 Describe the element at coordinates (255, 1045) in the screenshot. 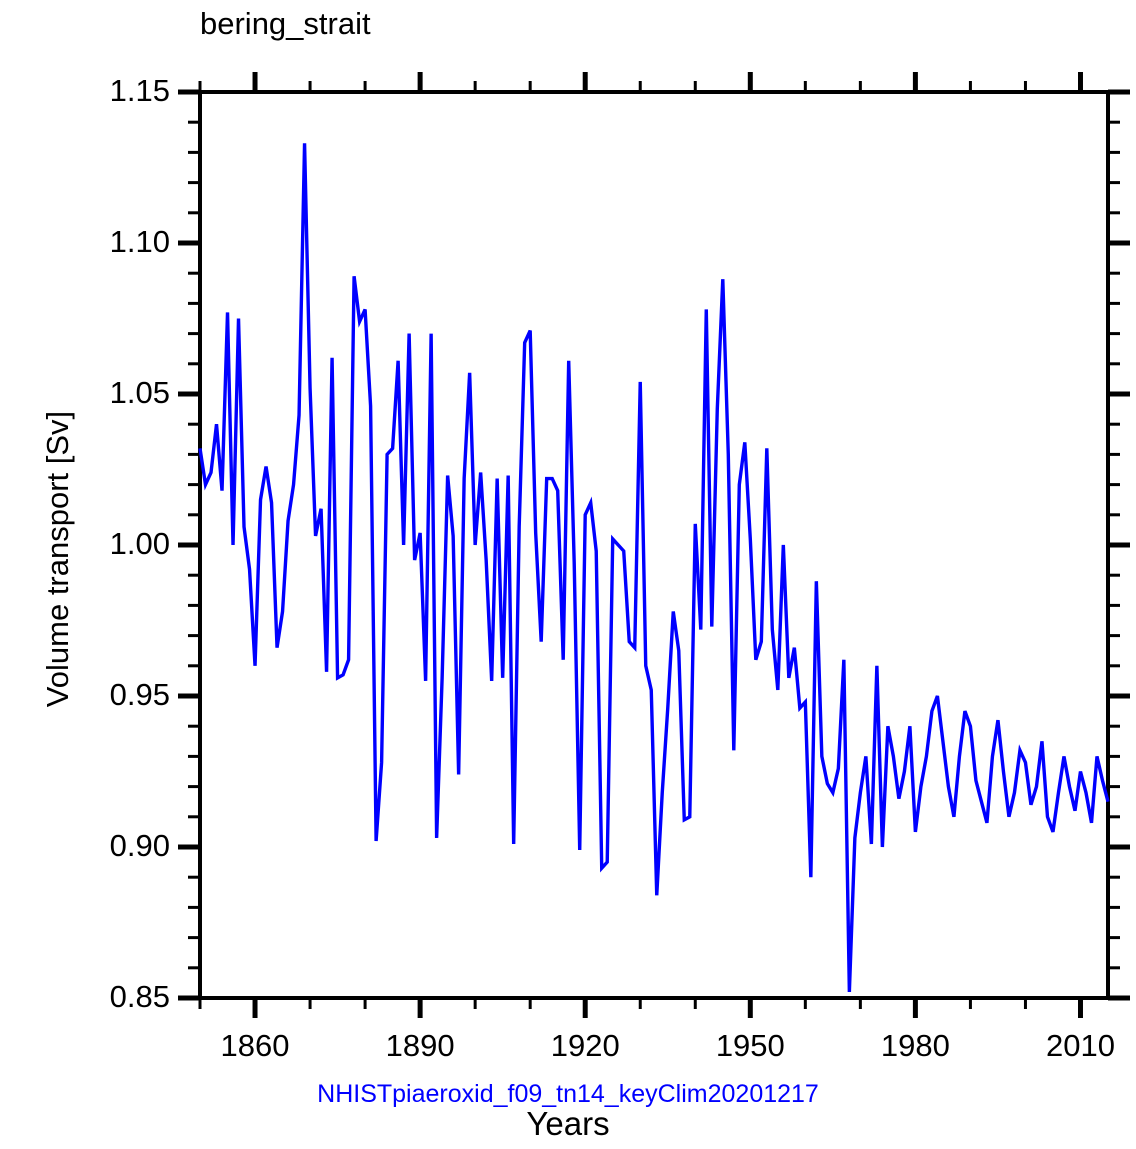

I see `x-tick-label: 1860` at that location.